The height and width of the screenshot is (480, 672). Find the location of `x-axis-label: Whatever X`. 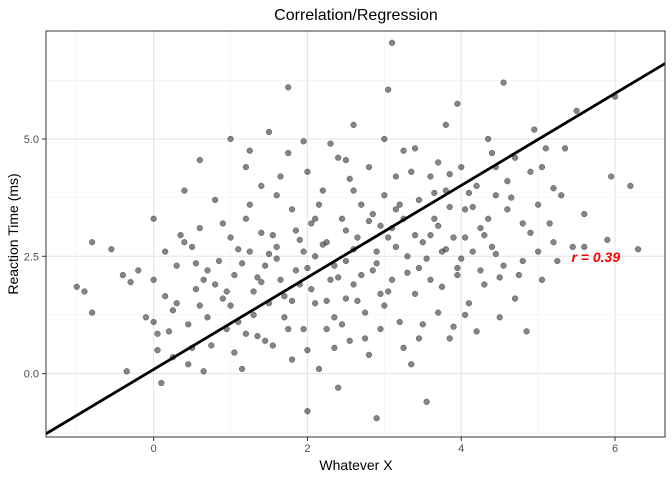

x-axis-label: Whatever X is located at coordinates (356, 465).